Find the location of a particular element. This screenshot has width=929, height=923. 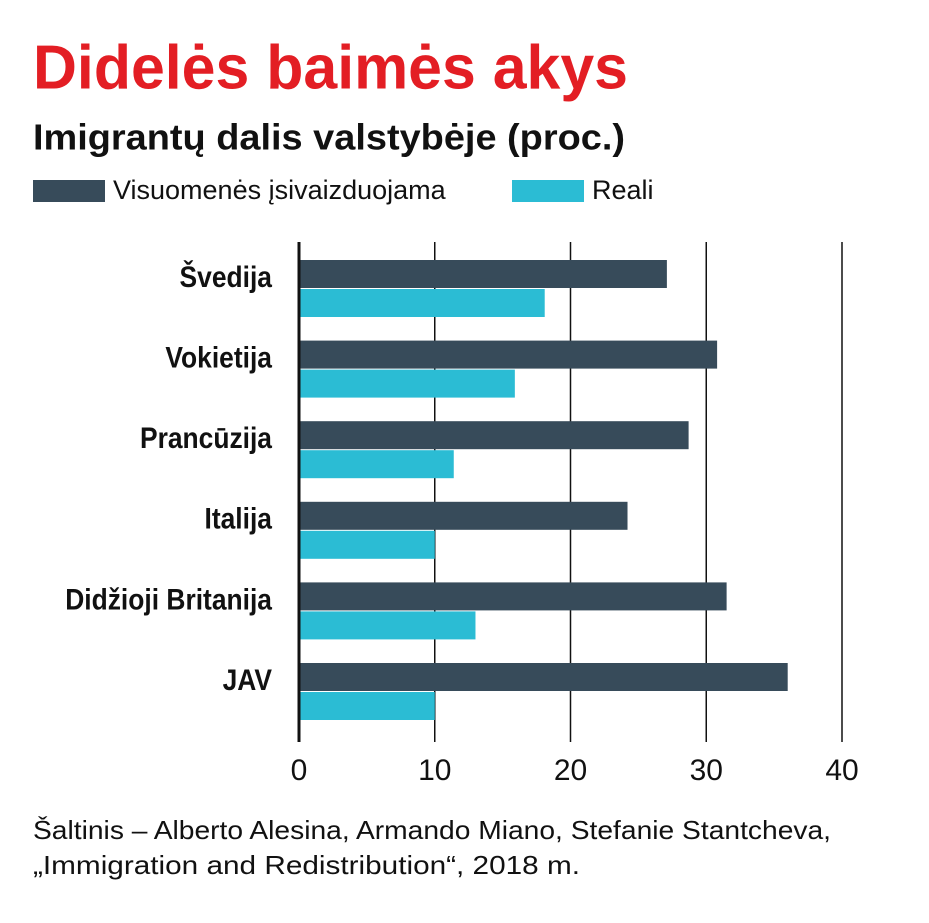

legend: Visuomenės įsivaizduojama Reali is located at coordinates (343, 190).